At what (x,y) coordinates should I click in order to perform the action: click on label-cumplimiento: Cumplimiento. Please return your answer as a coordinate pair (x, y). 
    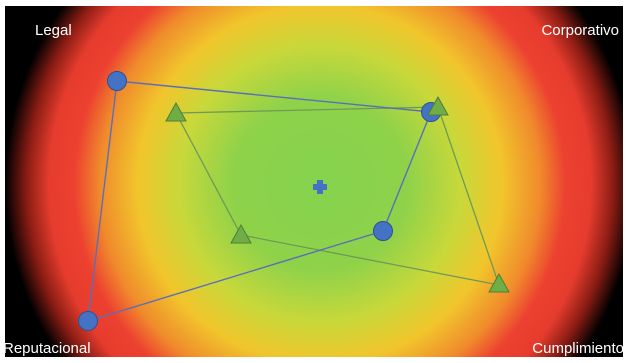
    Looking at the image, I should click on (578, 348).